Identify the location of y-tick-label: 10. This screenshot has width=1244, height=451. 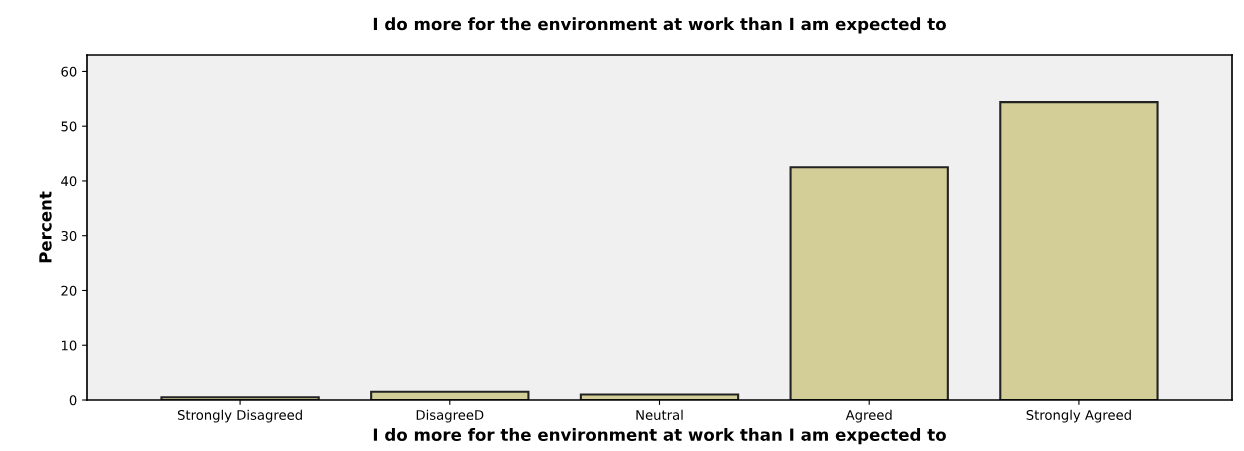
(69, 345).